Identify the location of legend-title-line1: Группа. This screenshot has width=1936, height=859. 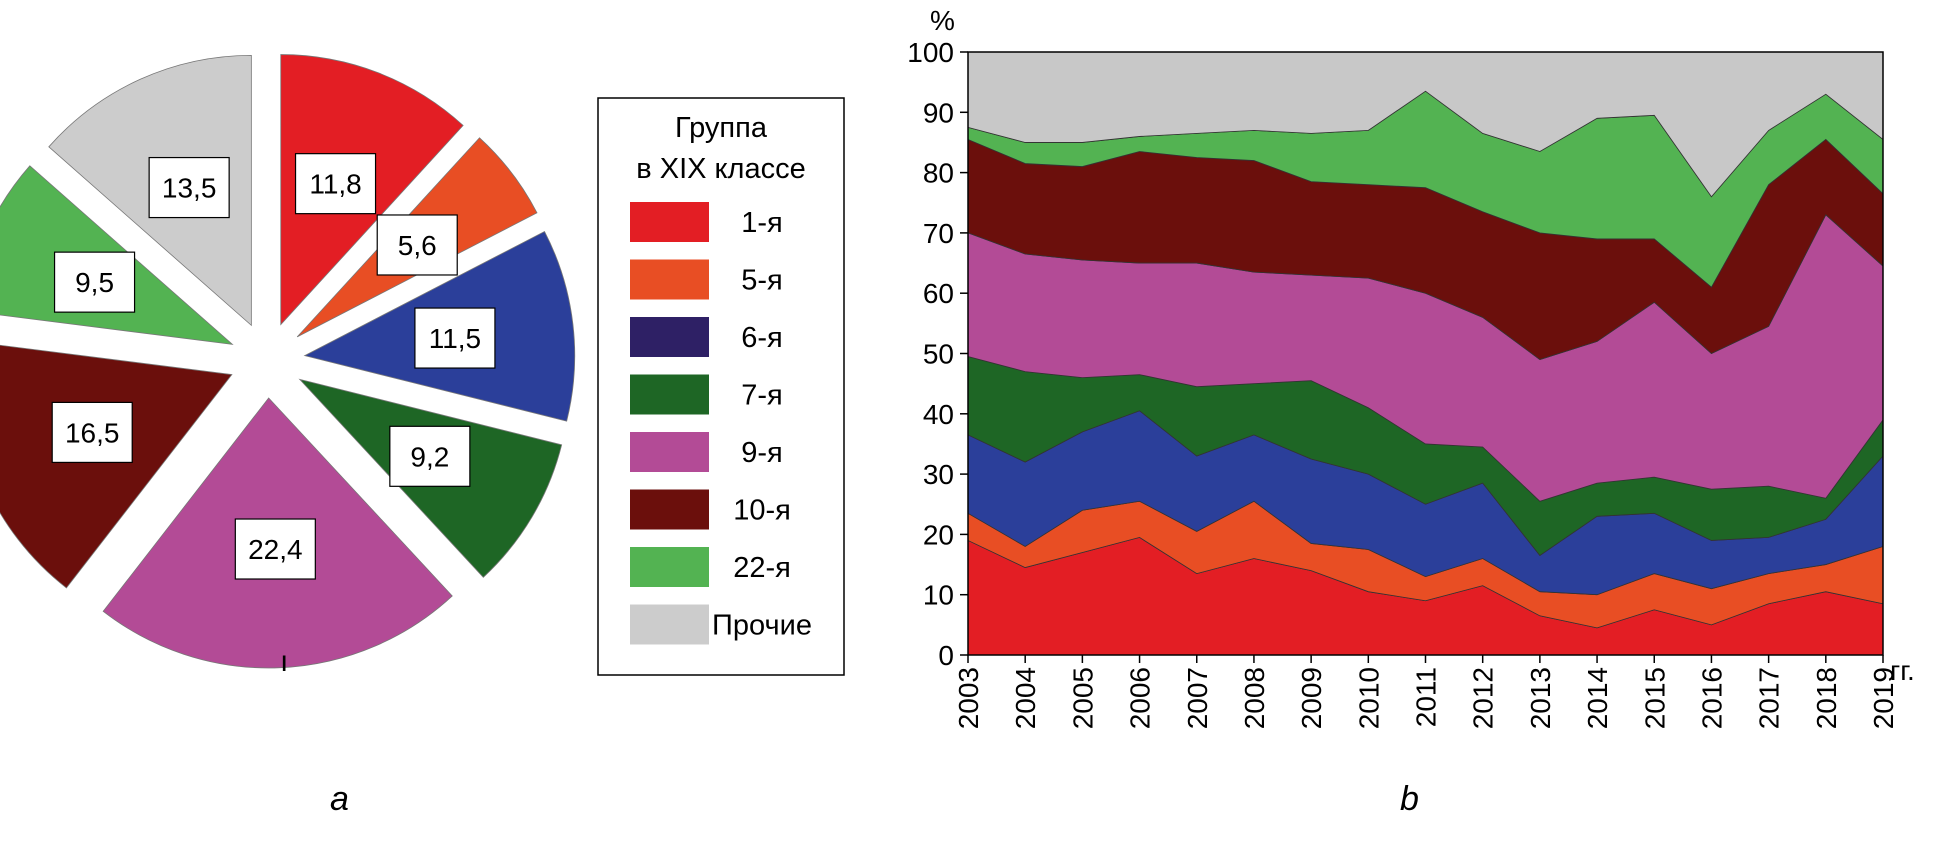
(721, 128).